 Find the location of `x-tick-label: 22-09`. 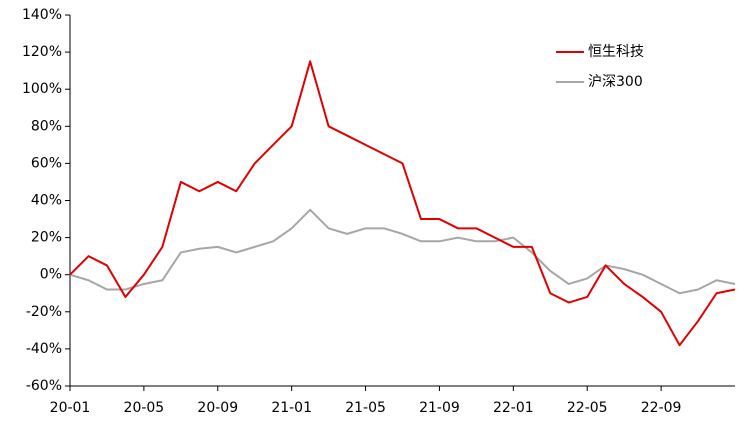

x-tick-label: 22-09 is located at coordinates (661, 408).